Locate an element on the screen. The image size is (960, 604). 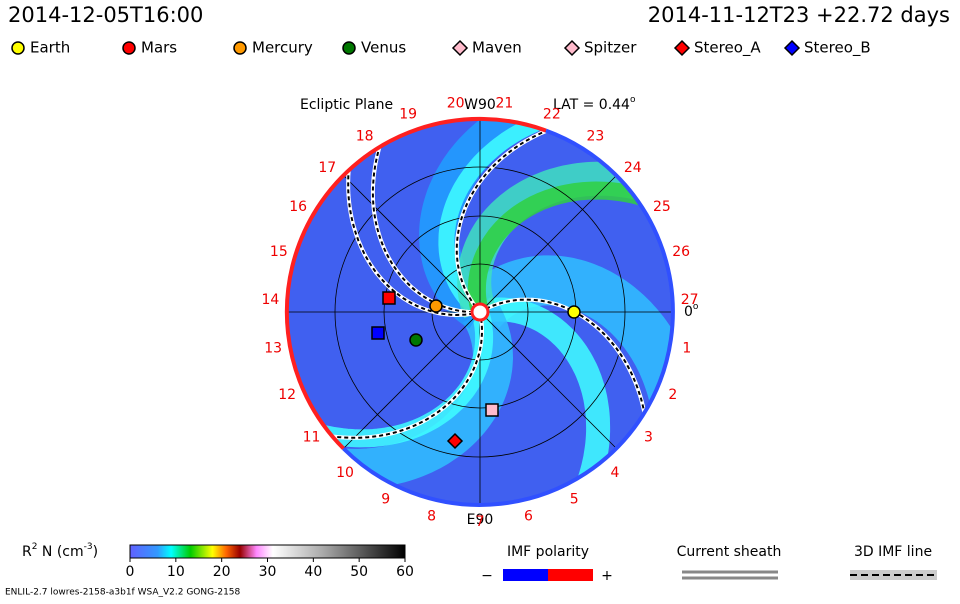
lat-sup: o is located at coordinates (633, 100).